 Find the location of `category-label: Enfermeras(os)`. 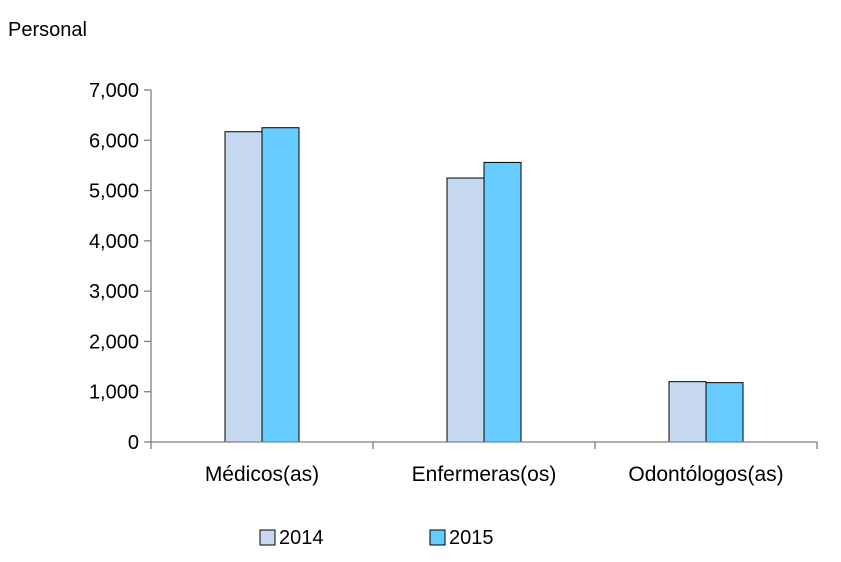

category-label: Enfermeras(os) is located at coordinates (484, 474).